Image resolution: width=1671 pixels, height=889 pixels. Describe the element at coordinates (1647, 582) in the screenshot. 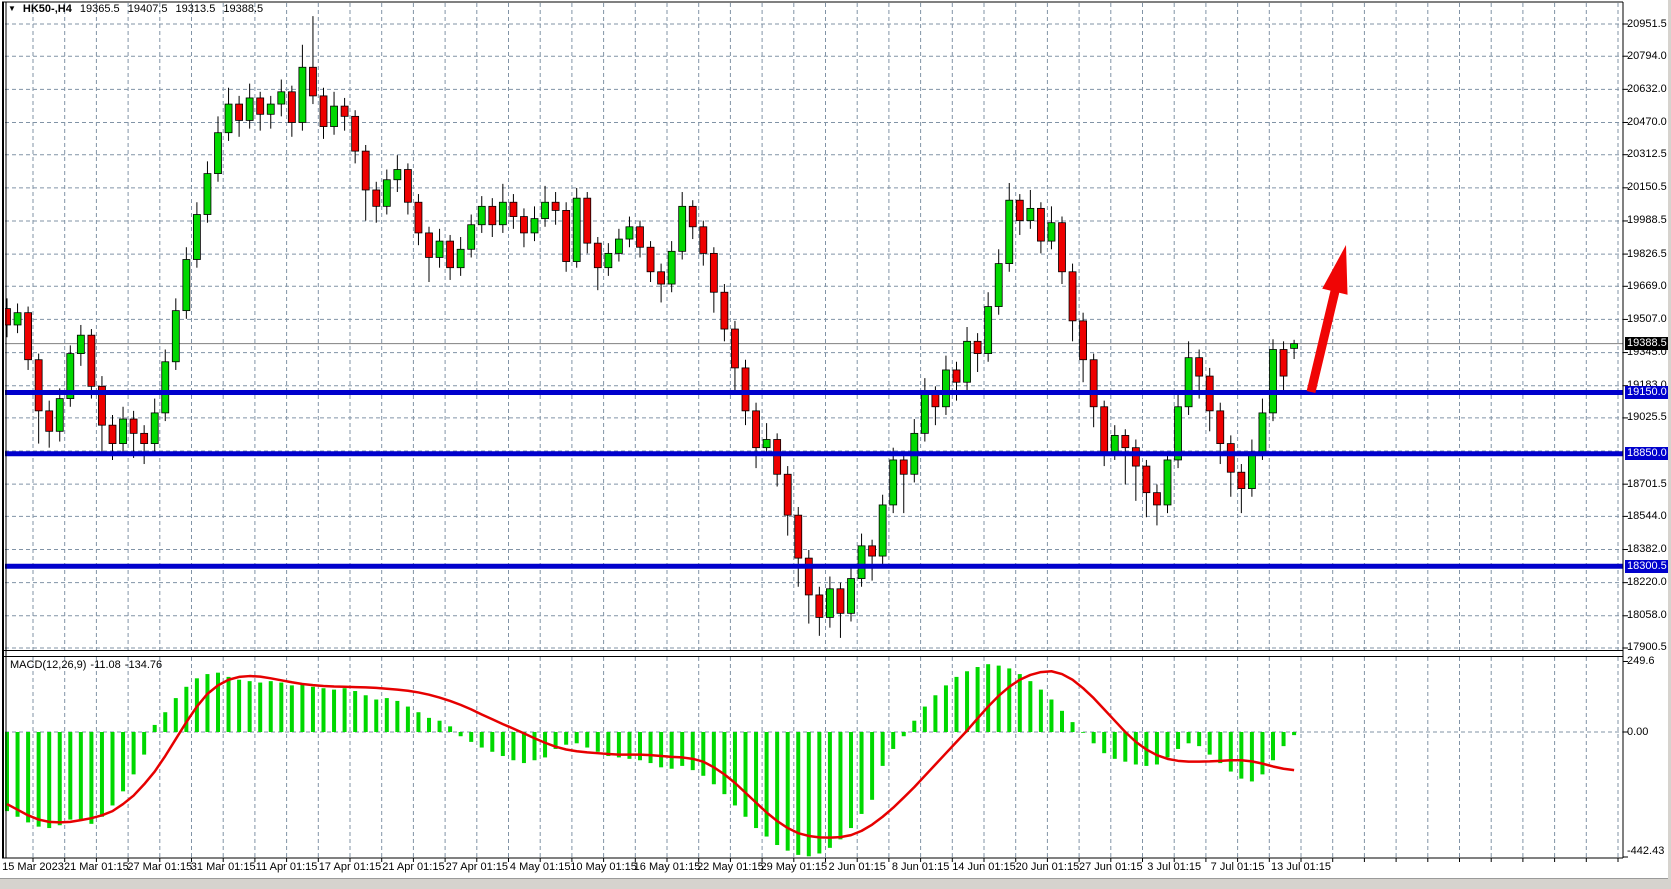

I see `price-axis-label: 18220.0` at that location.